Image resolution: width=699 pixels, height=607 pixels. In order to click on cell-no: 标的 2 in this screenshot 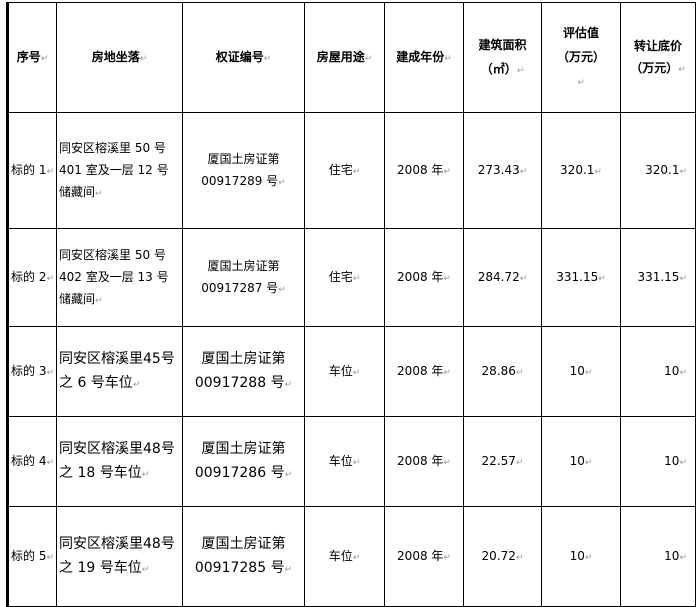, I will do `click(31, 277)`.